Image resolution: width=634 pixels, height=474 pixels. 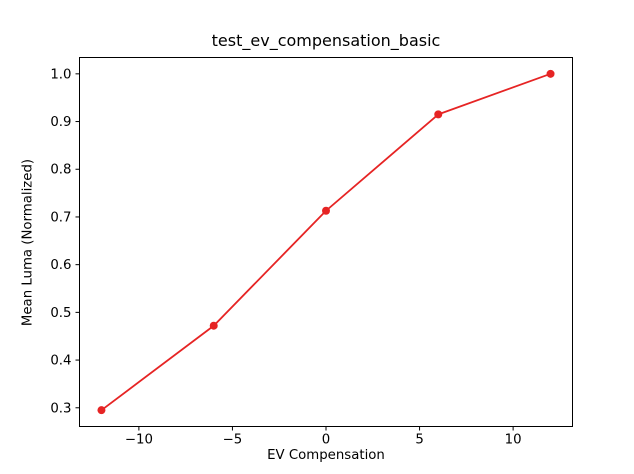 I want to click on x-tick-label: −5, so click(x=233, y=440).